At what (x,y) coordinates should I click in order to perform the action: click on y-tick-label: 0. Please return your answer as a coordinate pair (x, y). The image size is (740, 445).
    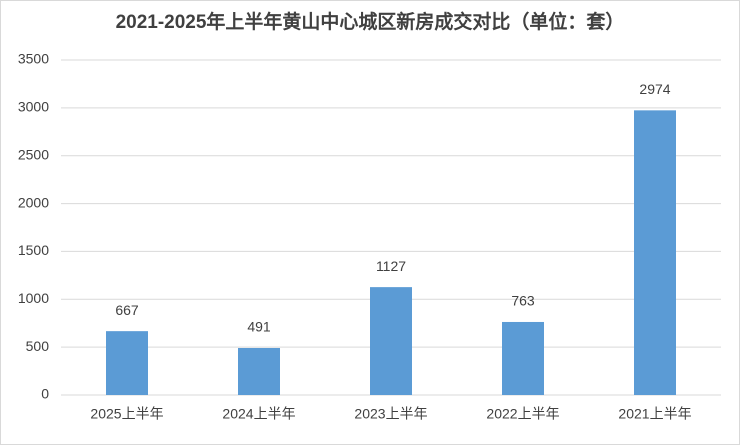
    Looking at the image, I should click on (45, 394).